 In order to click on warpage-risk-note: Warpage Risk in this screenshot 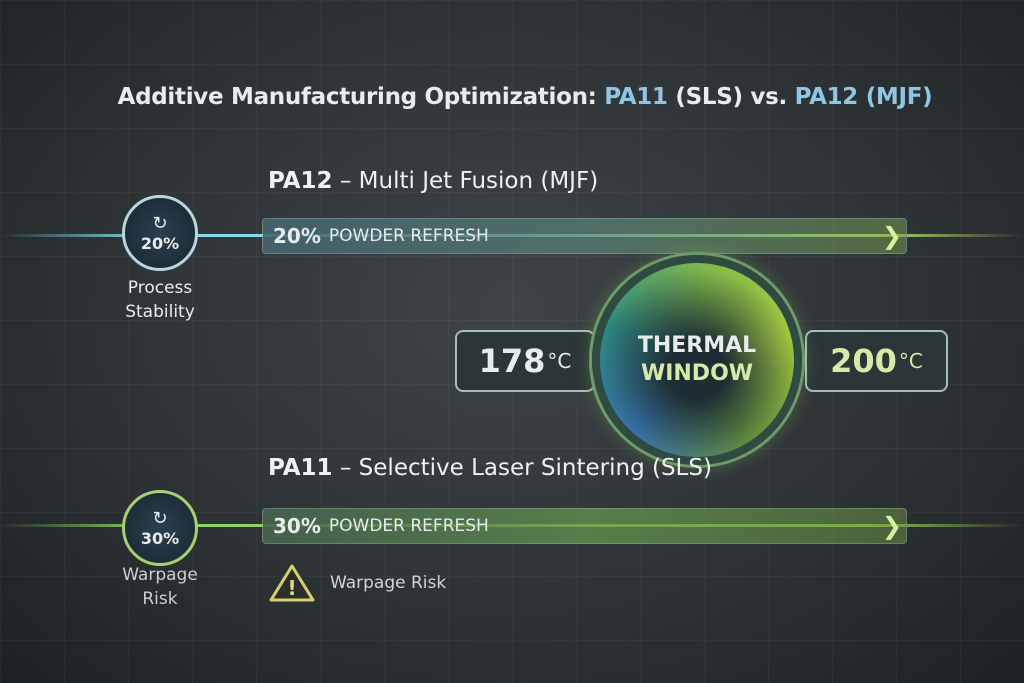, I will do `click(388, 583)`.